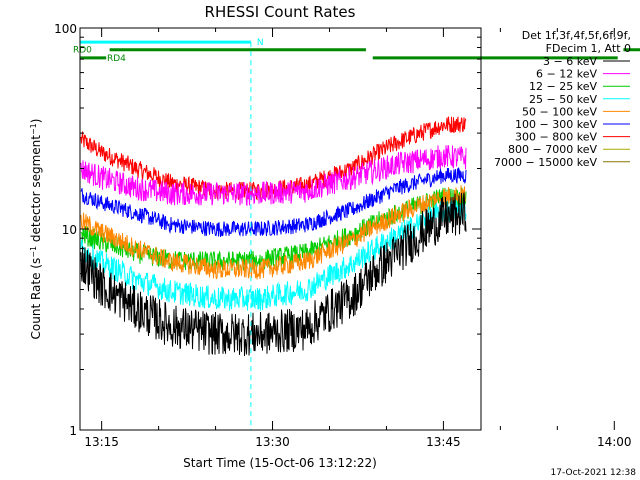  Describe the element at coordinates (566, 74) in the screenshot. I see `legend-label: 6 − 12 keV` at that location.